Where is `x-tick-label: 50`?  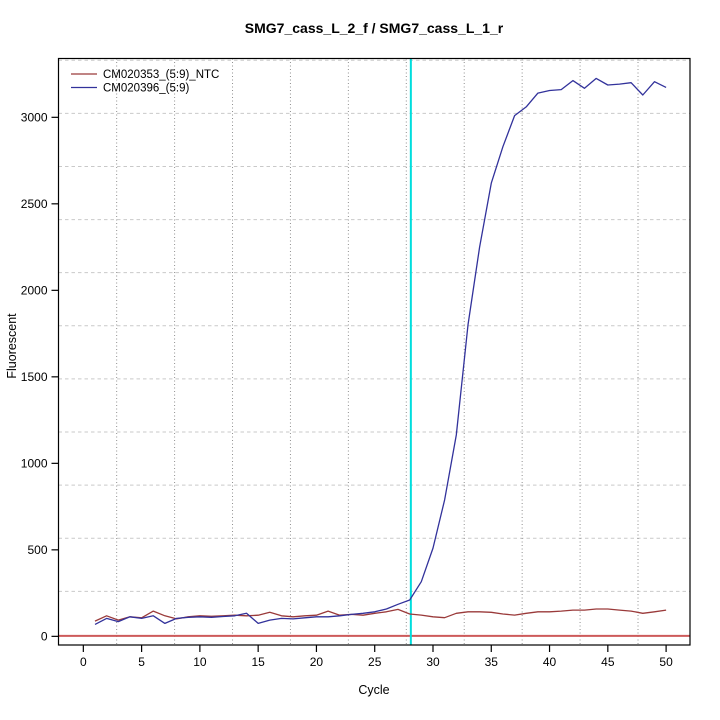 x-tick-label: 50 is located at coordinates (666, 662).